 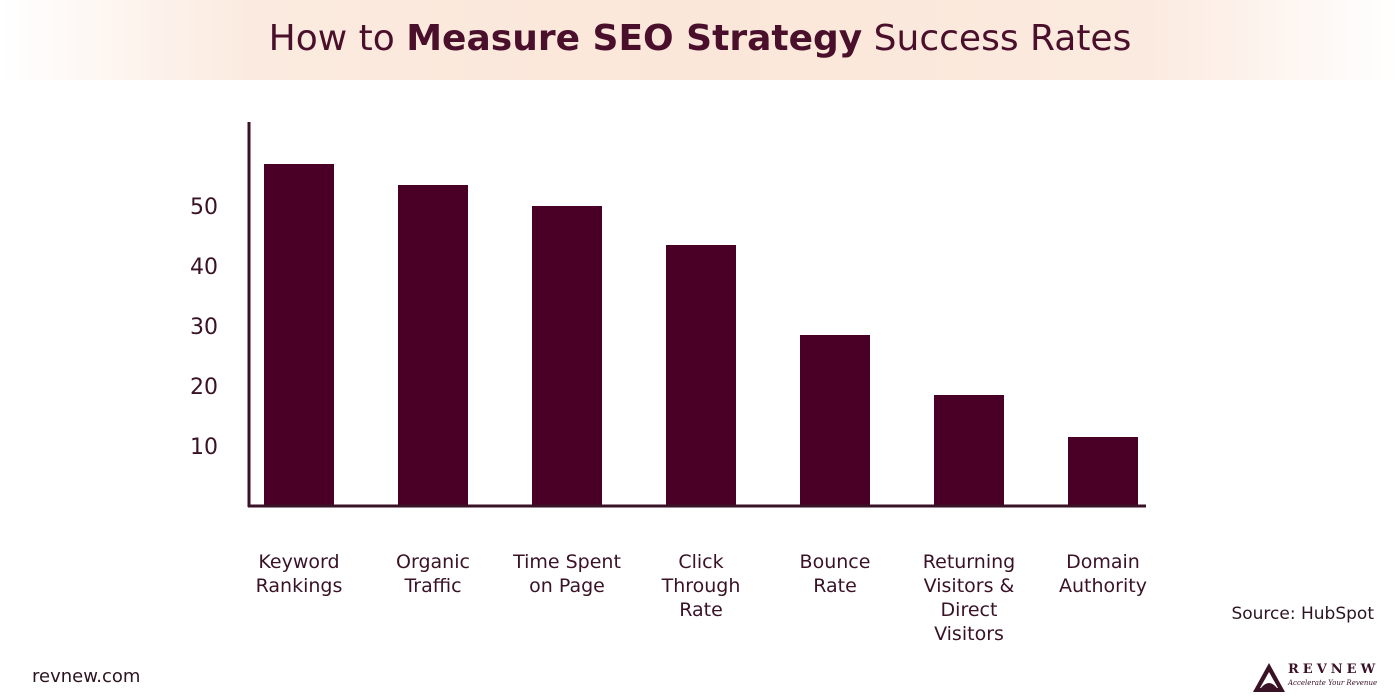 What do you see at coordinates (204, 387) in the screenshot?
I see `y-tick-label-1: 20` at bounding box center [204, 387].